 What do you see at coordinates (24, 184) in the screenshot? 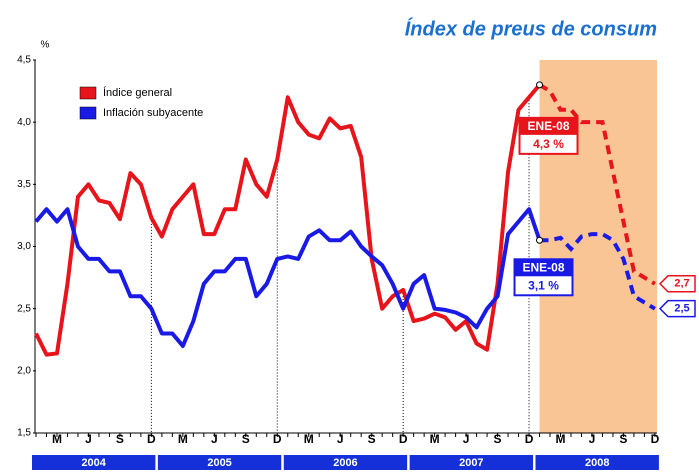
I see `y-tick-label: 3,5` at bounding box center [24, 184].